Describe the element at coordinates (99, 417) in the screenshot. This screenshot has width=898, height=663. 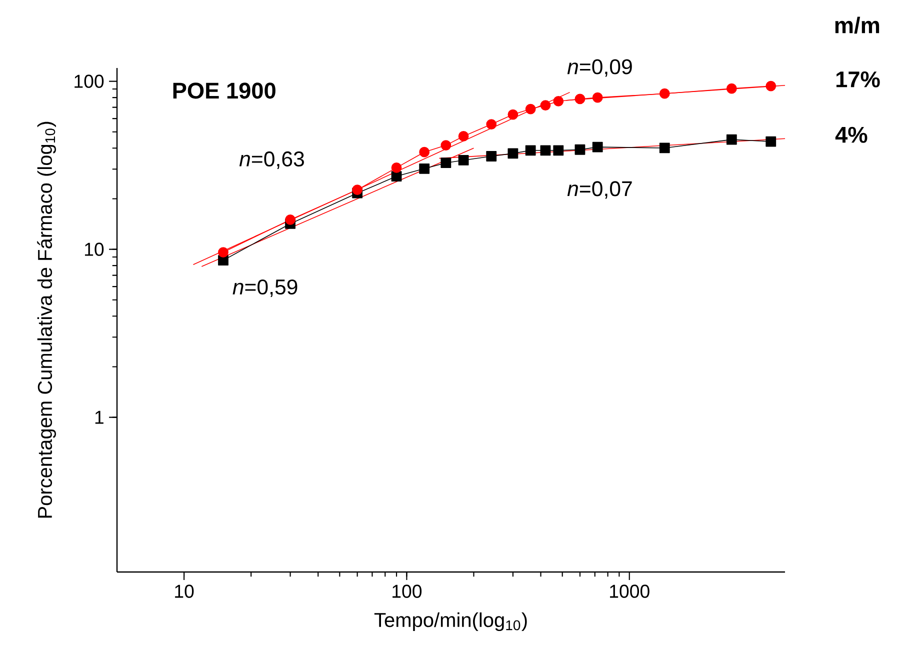
I see `y-tick-label: 1` at that location.